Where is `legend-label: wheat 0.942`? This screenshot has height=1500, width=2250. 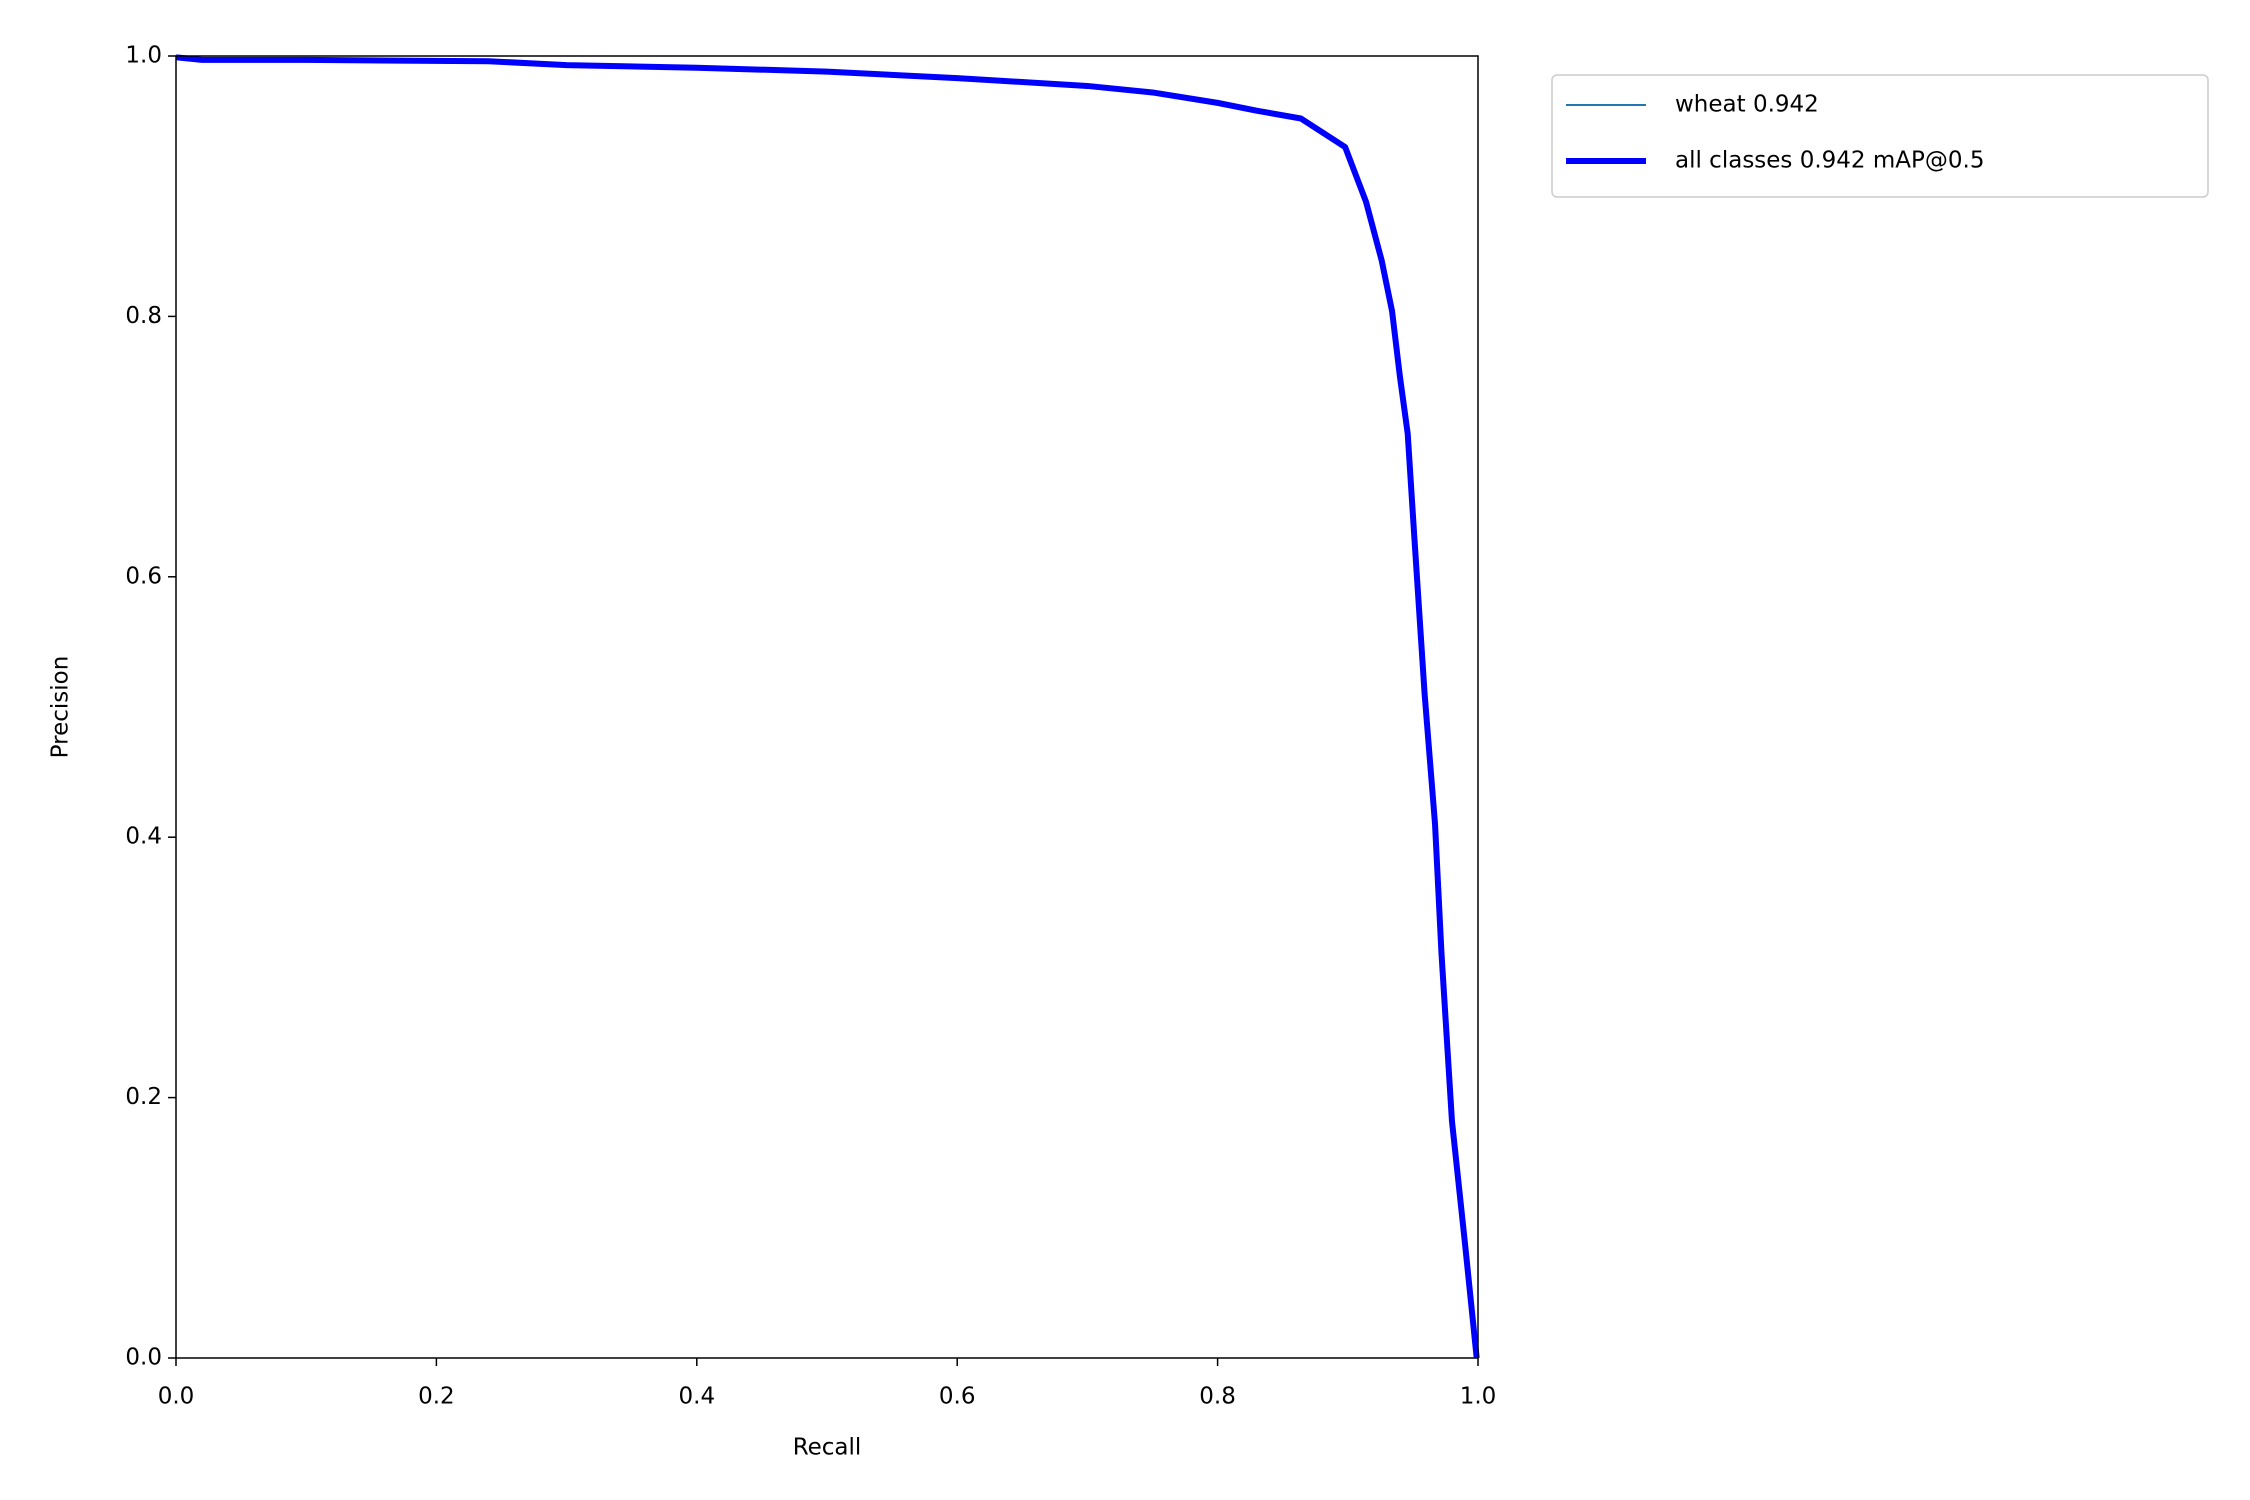 legend-label: wheat 0.942 is located at coordinates (1747, 105).